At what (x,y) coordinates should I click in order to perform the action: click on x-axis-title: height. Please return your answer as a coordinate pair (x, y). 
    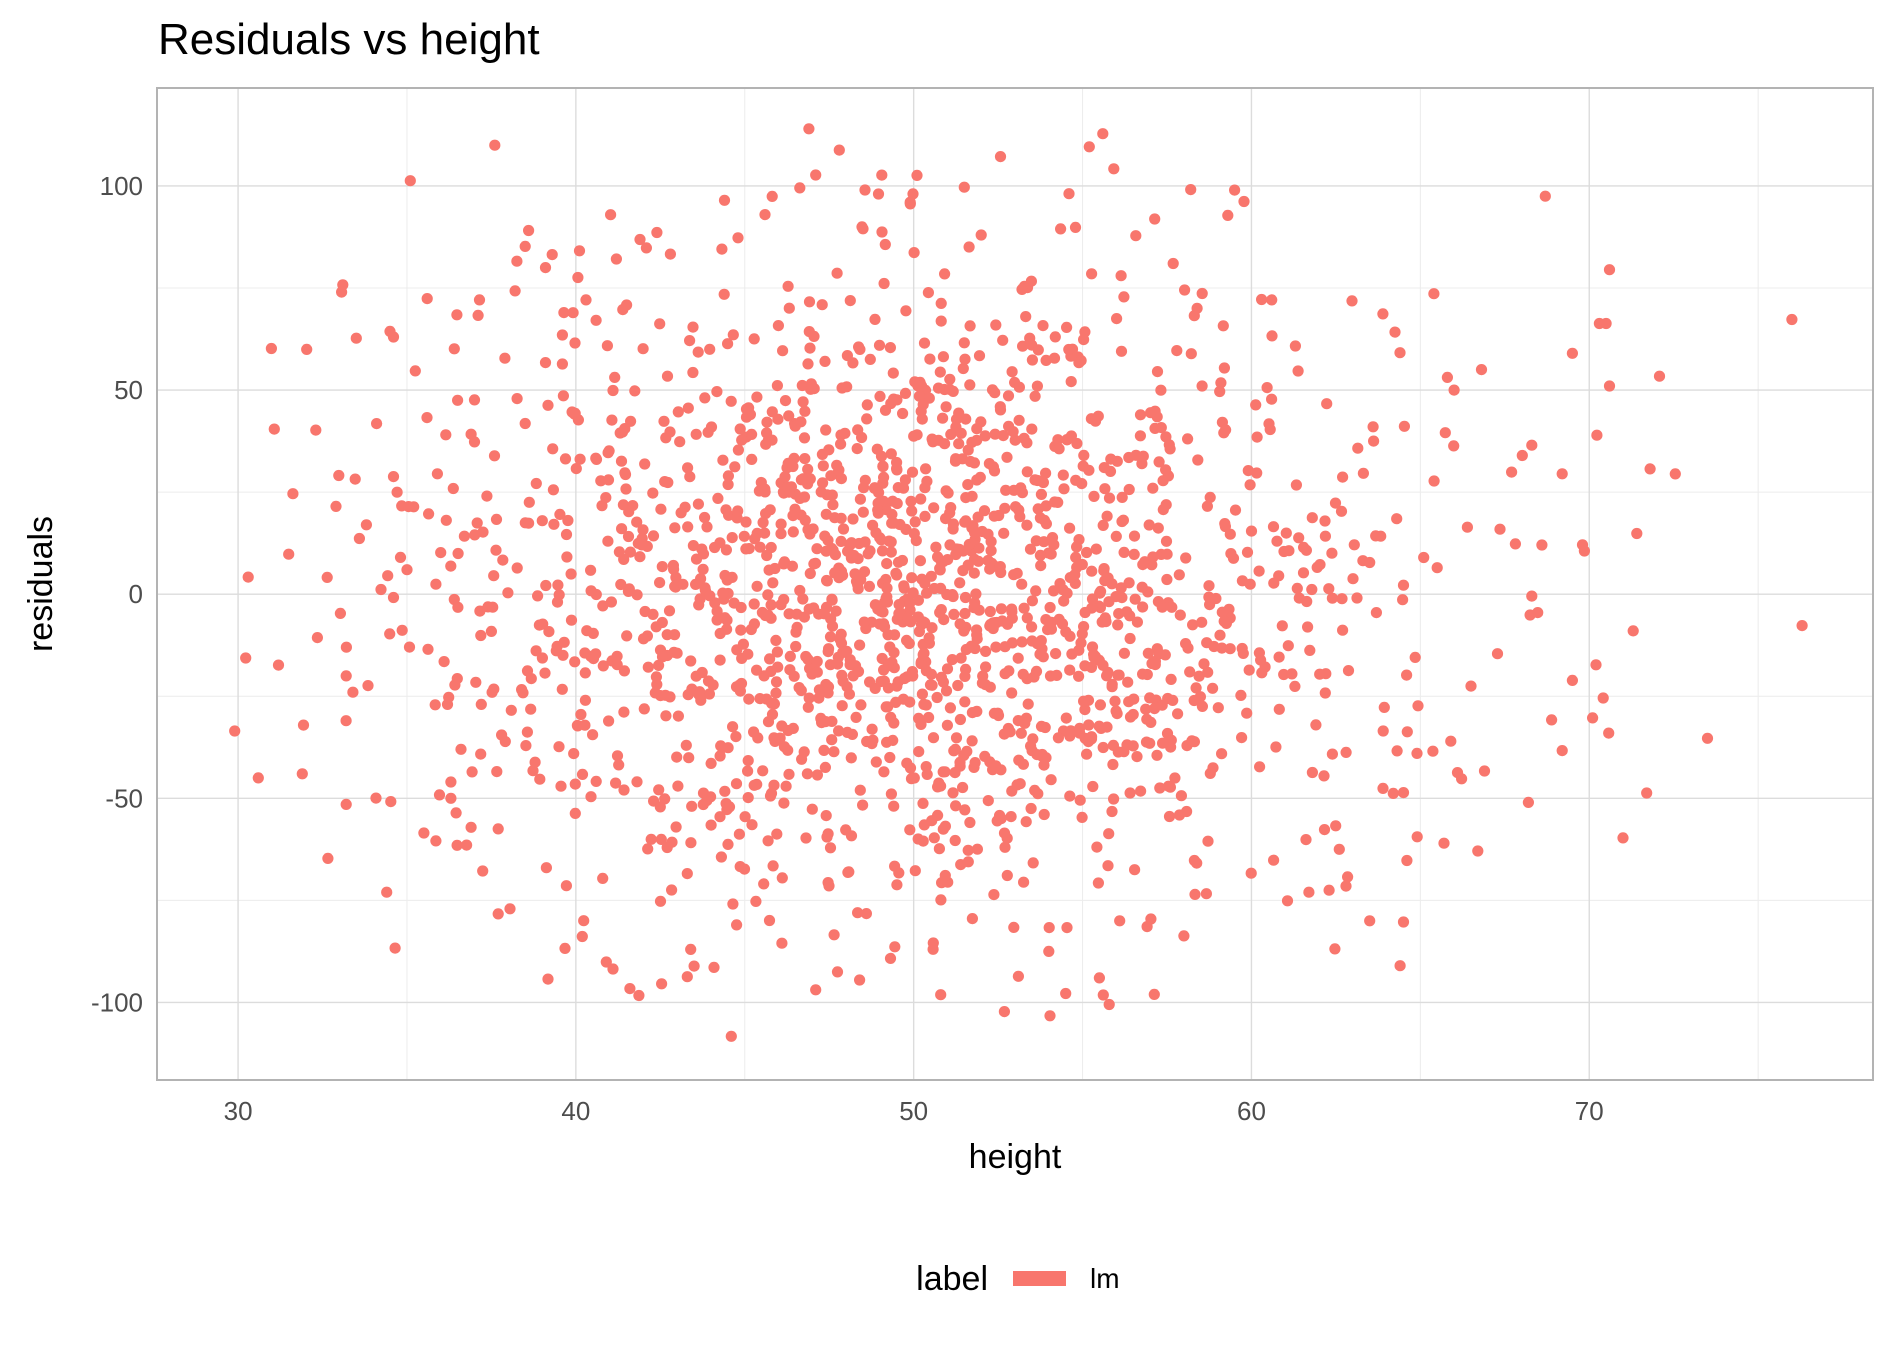
    Looking at the image, I should click on (1015, 1157).